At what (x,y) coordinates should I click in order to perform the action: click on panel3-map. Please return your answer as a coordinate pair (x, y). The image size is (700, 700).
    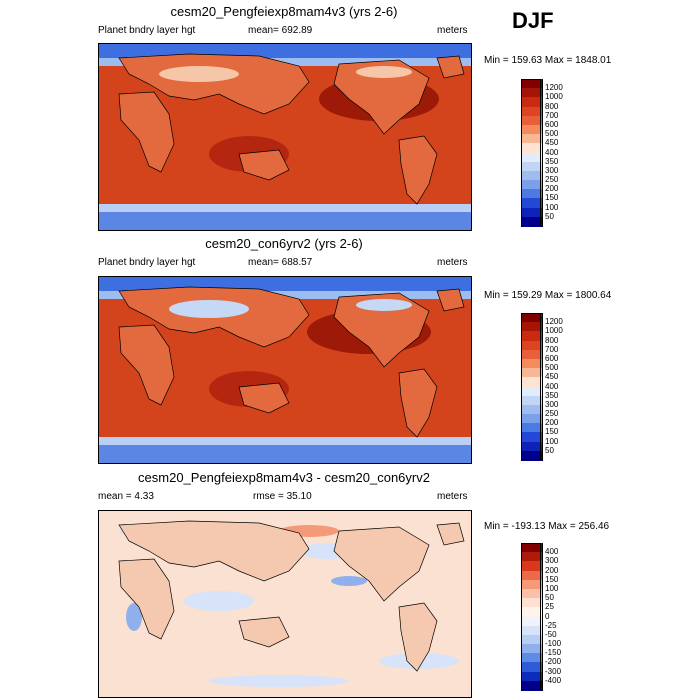
    Looking at the image, I should click on (285, 604).